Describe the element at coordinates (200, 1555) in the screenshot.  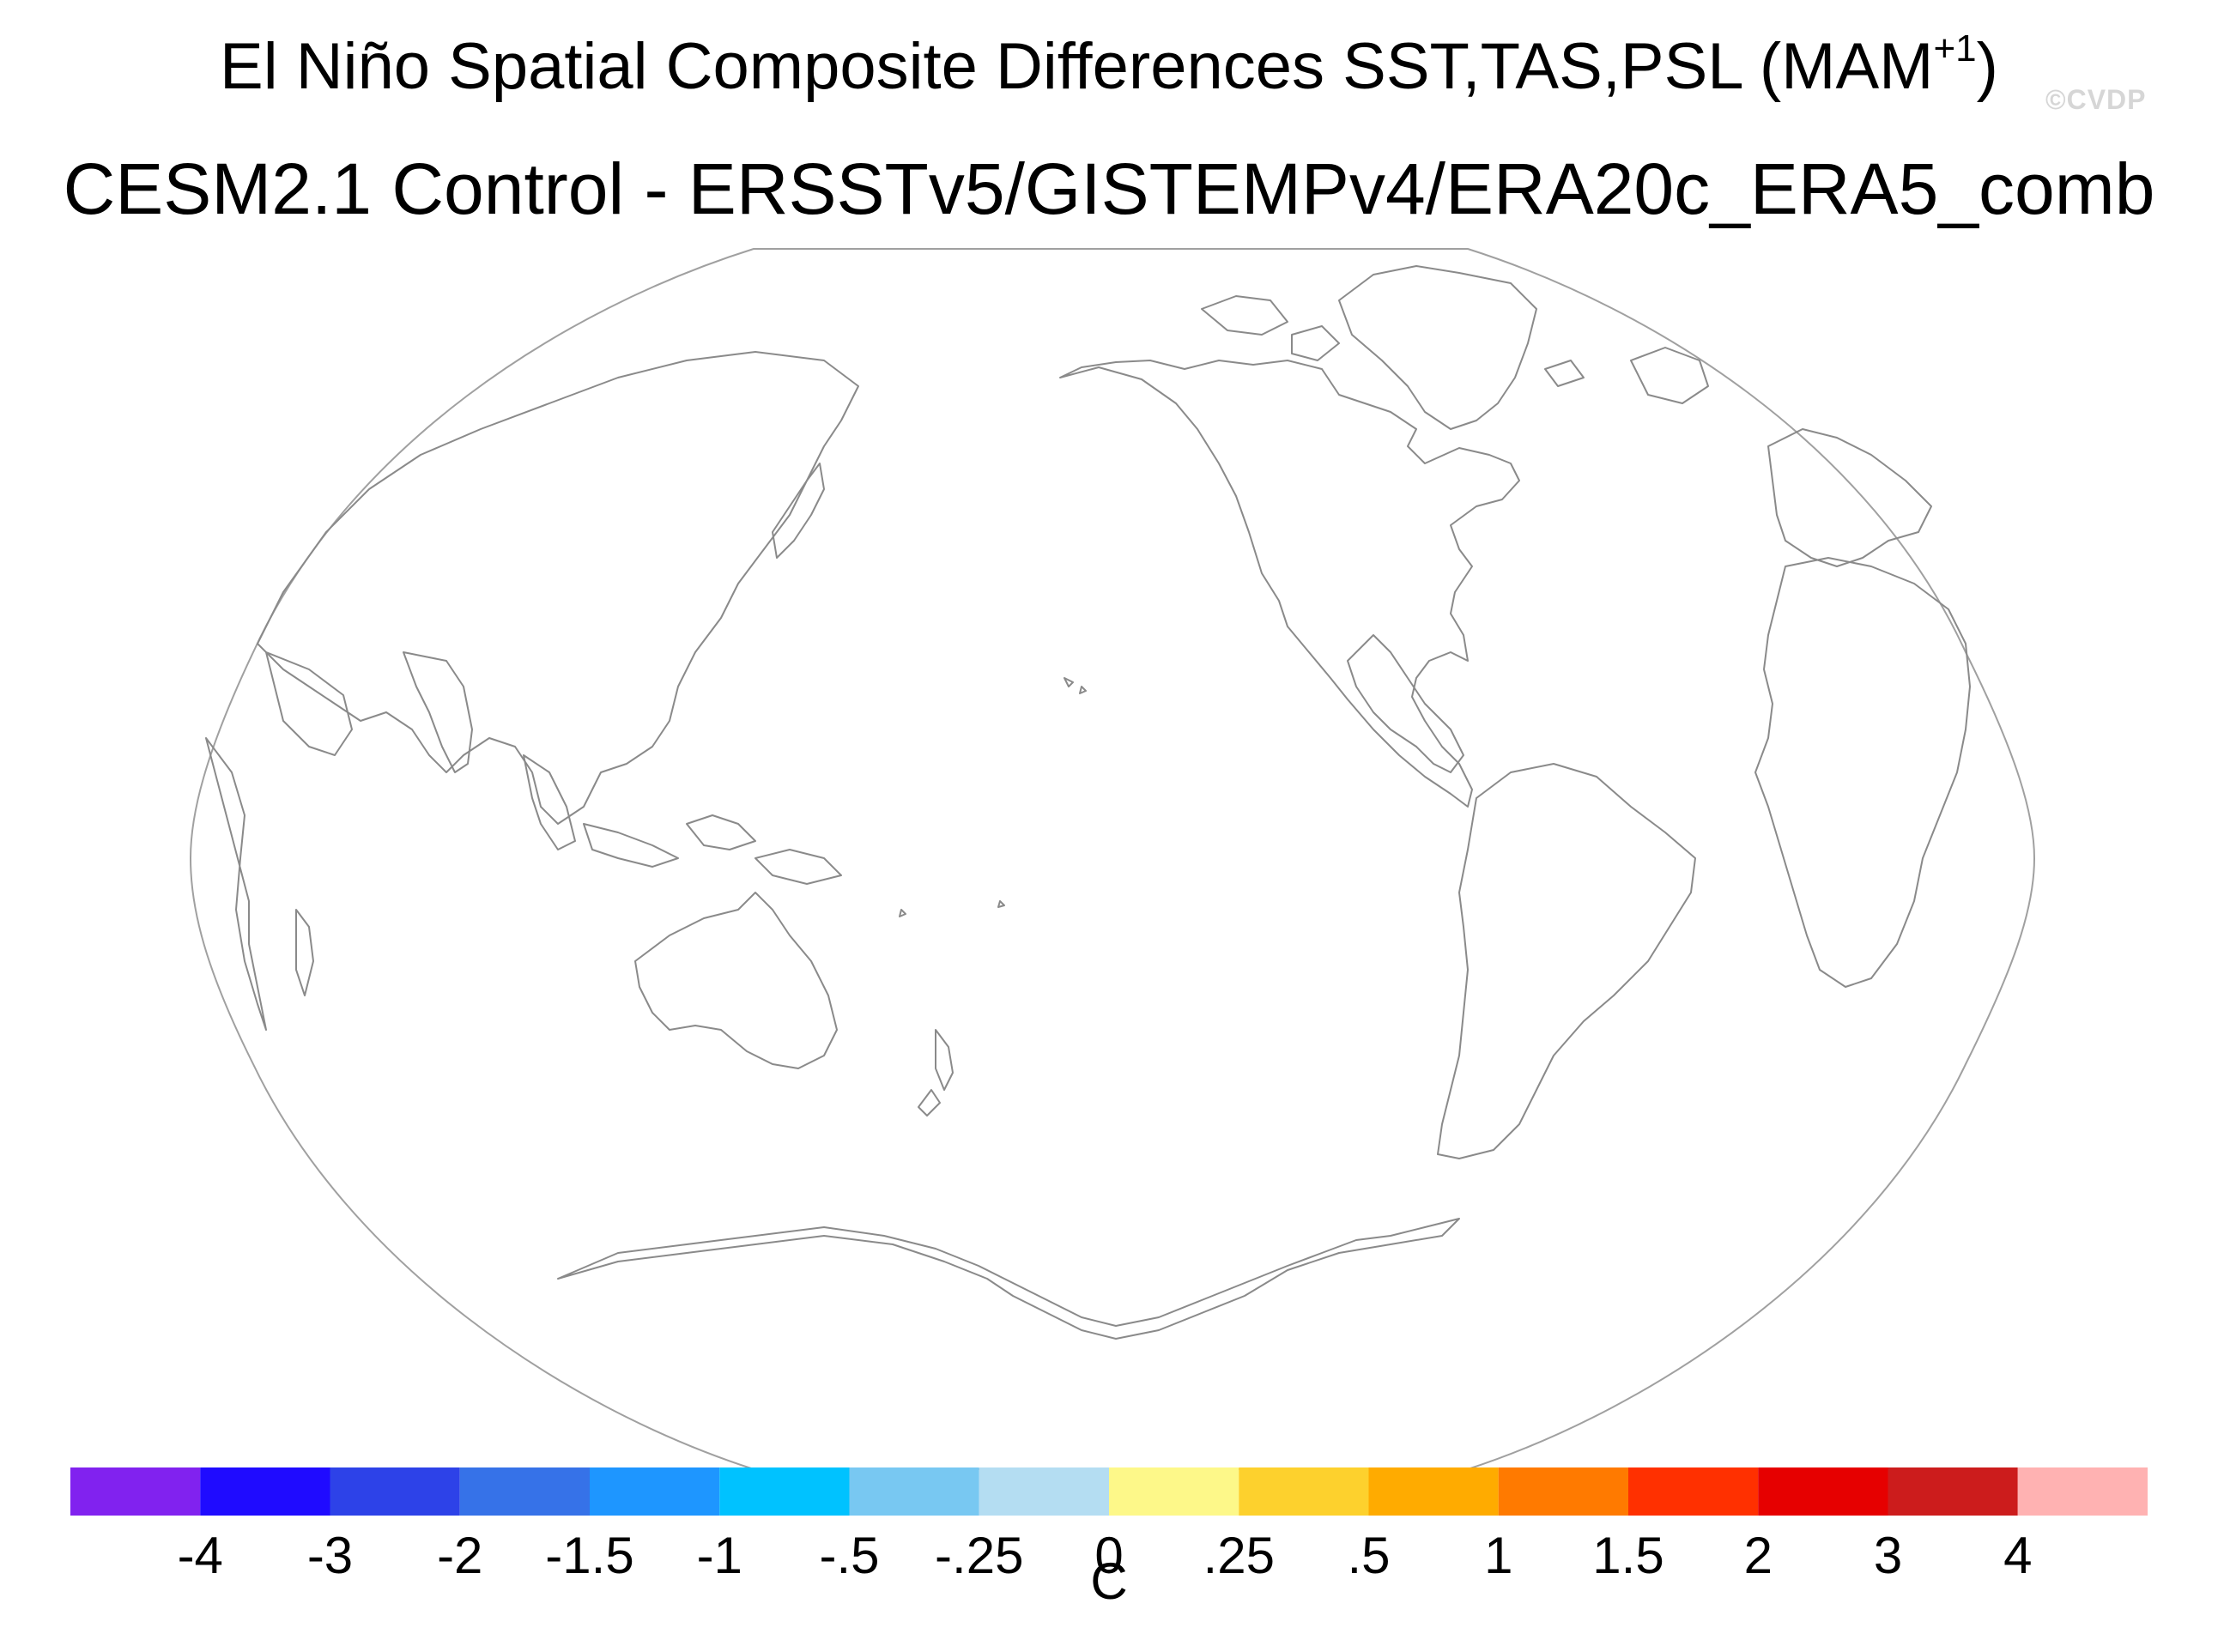
I see `colorbar-tick-label: -4` at that location.